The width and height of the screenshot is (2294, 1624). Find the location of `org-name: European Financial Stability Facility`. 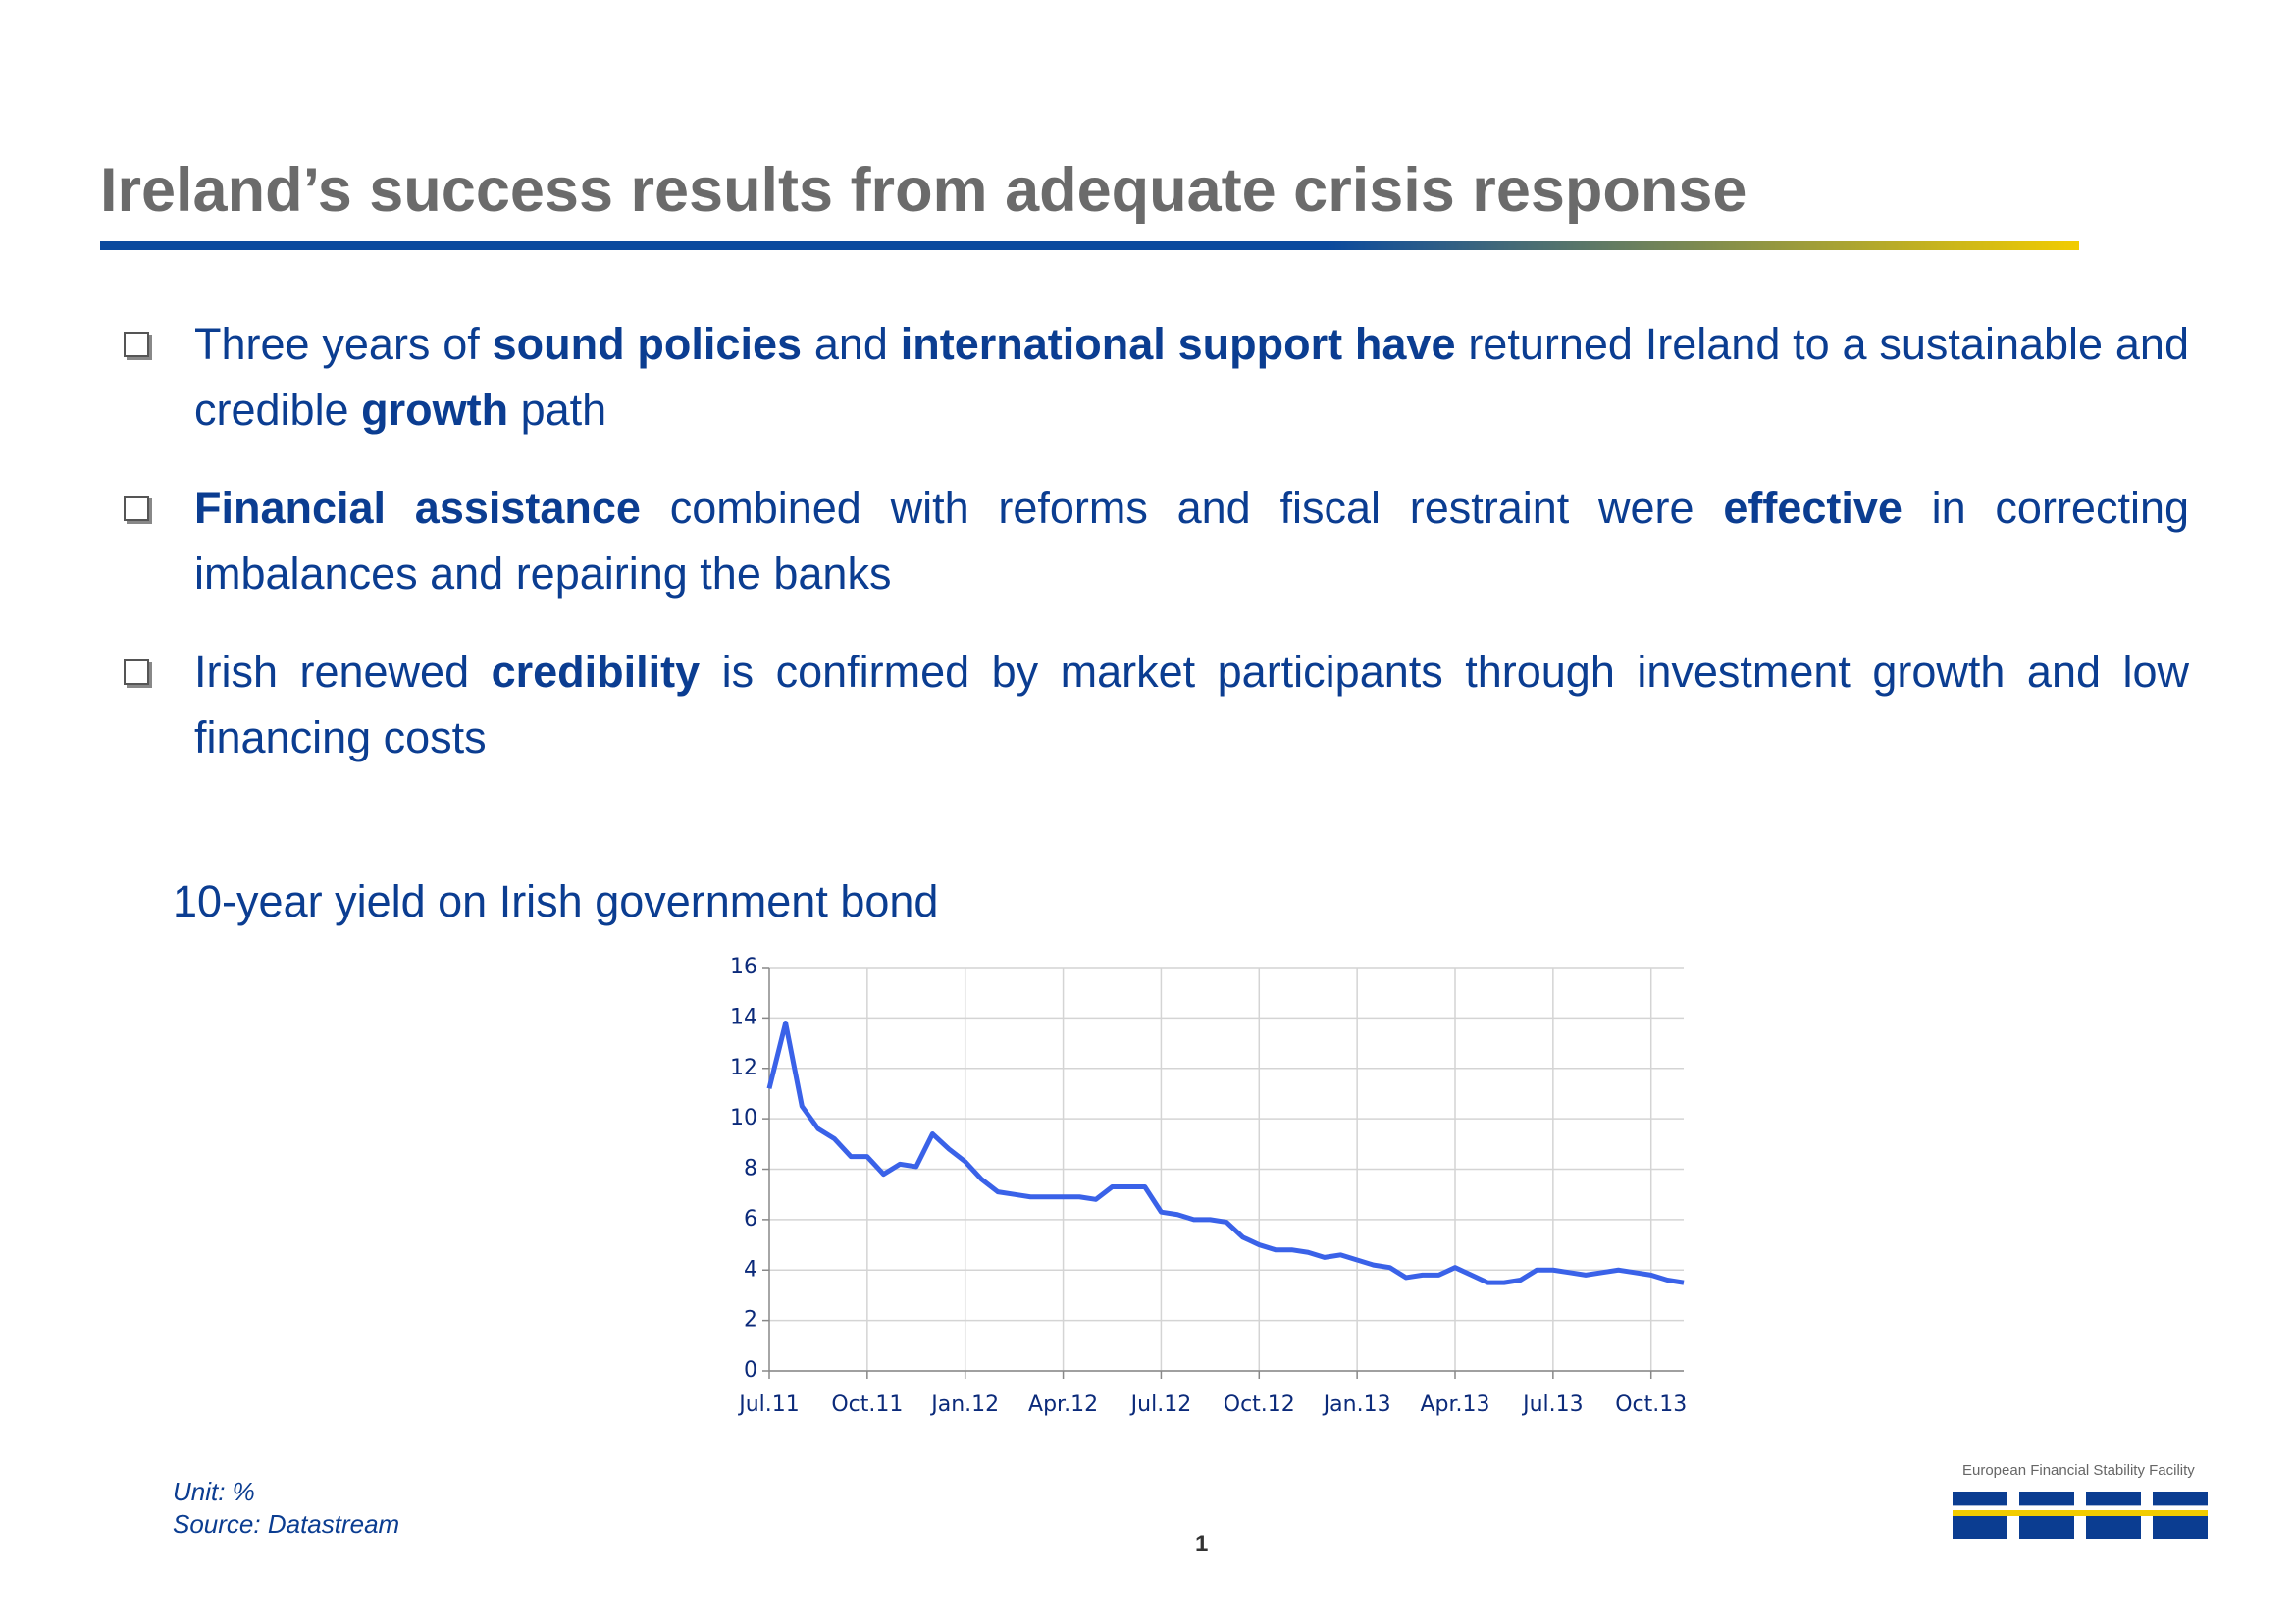

org-name: European Financial Stability Facility is located at coordinates (2078, 1470).